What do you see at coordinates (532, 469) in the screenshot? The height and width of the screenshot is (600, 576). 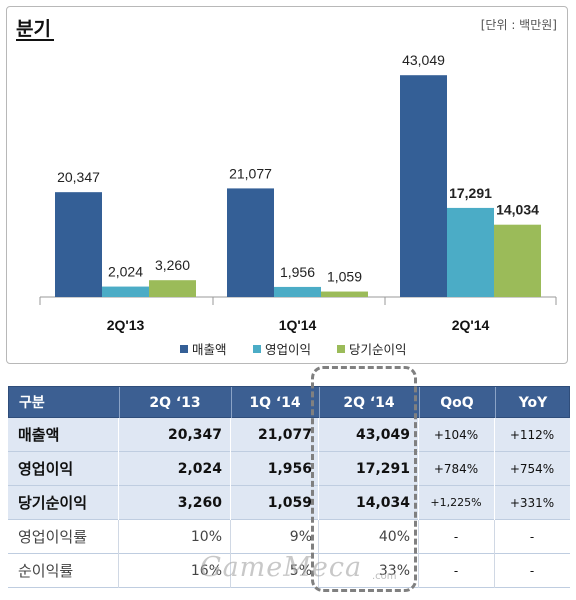 I see `cell-yoy: +754%` at bounding box center [532, 469].